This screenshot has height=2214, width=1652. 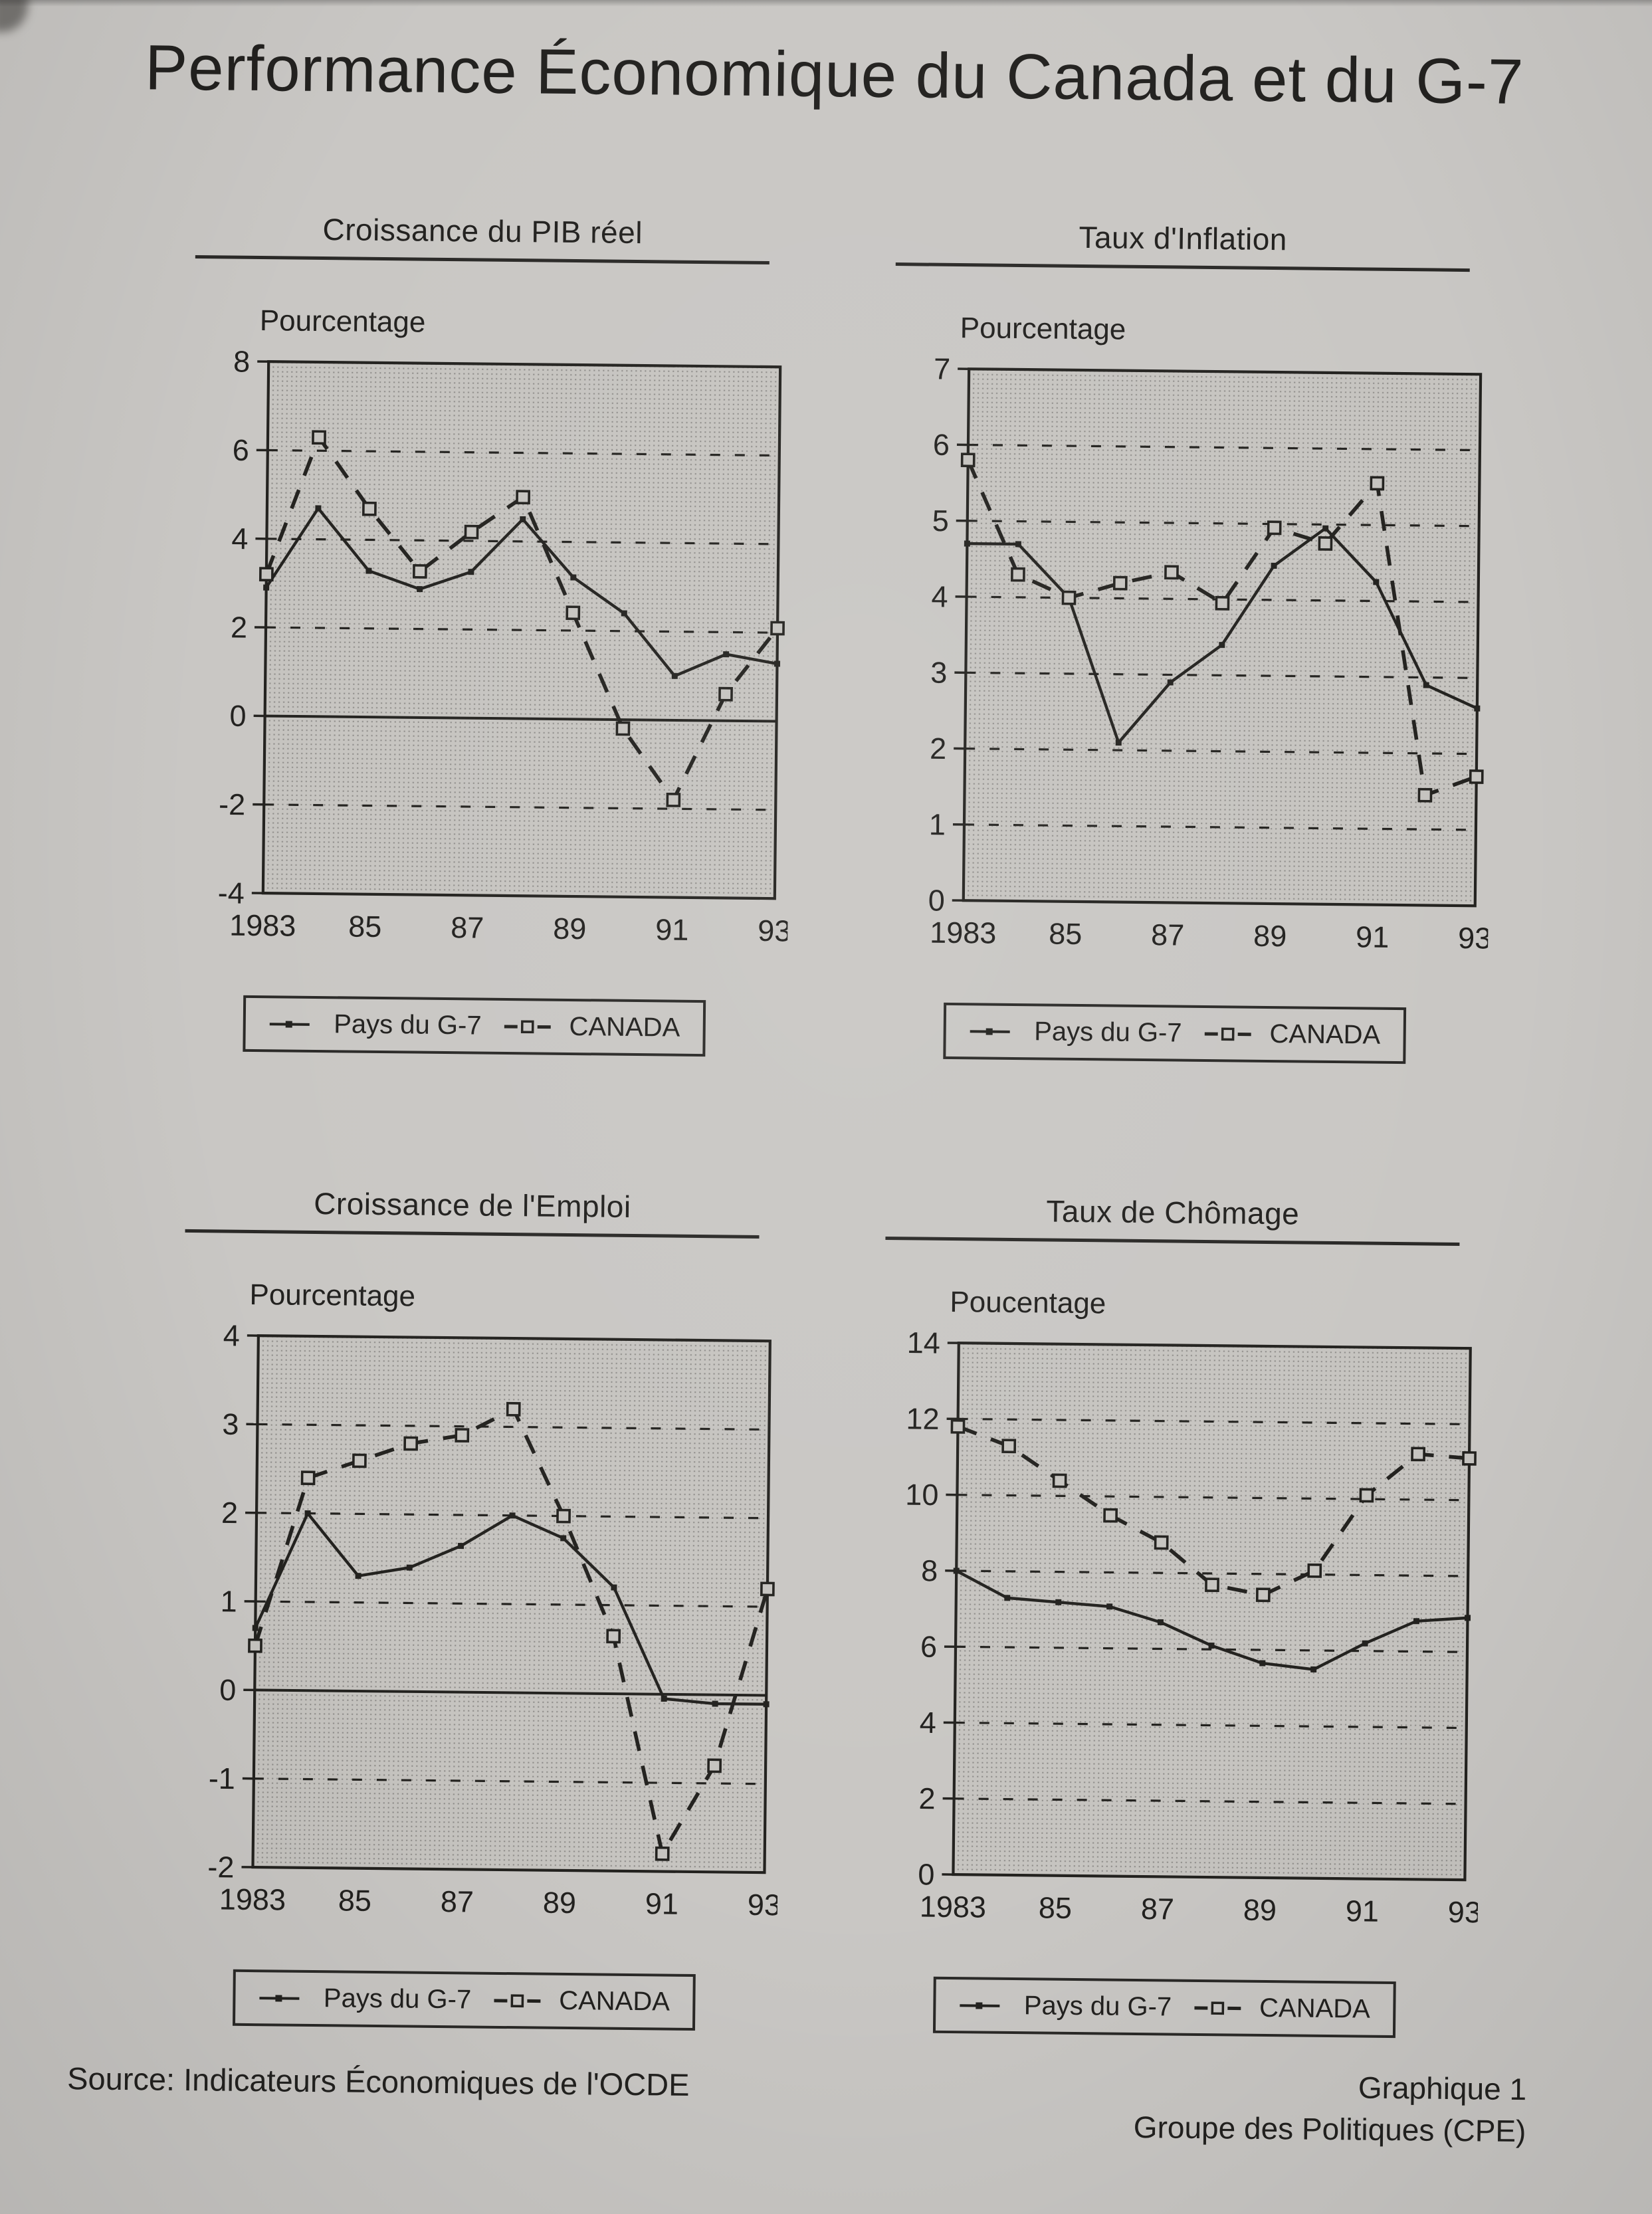 I want to click on svg-text: 14, so click(x=923, y=1343).